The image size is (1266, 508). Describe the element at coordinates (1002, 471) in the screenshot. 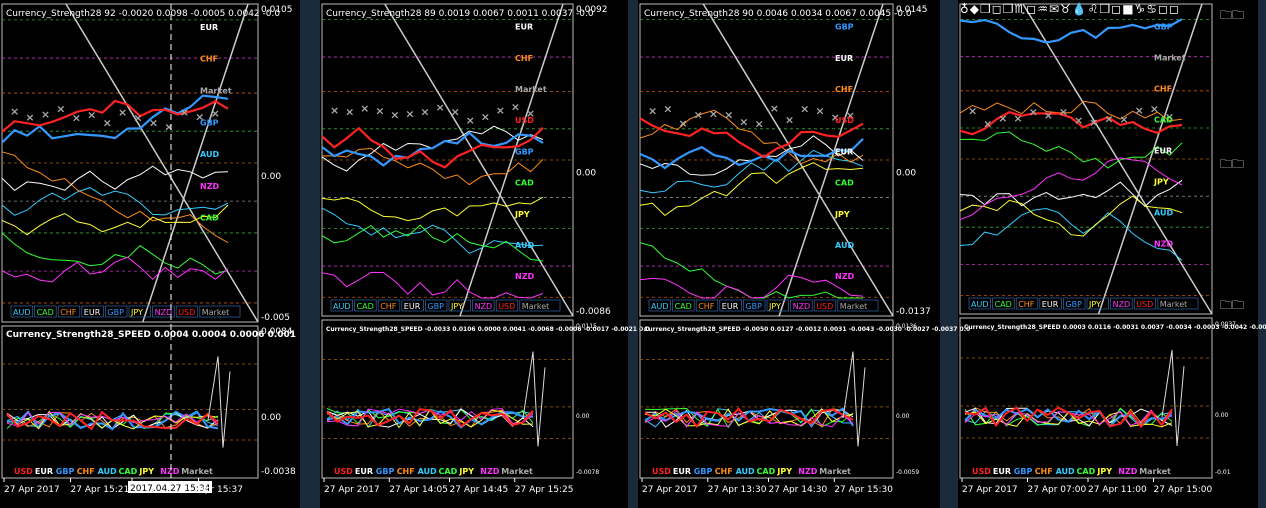

I see `speed-legend-eur: EUR` at that location.